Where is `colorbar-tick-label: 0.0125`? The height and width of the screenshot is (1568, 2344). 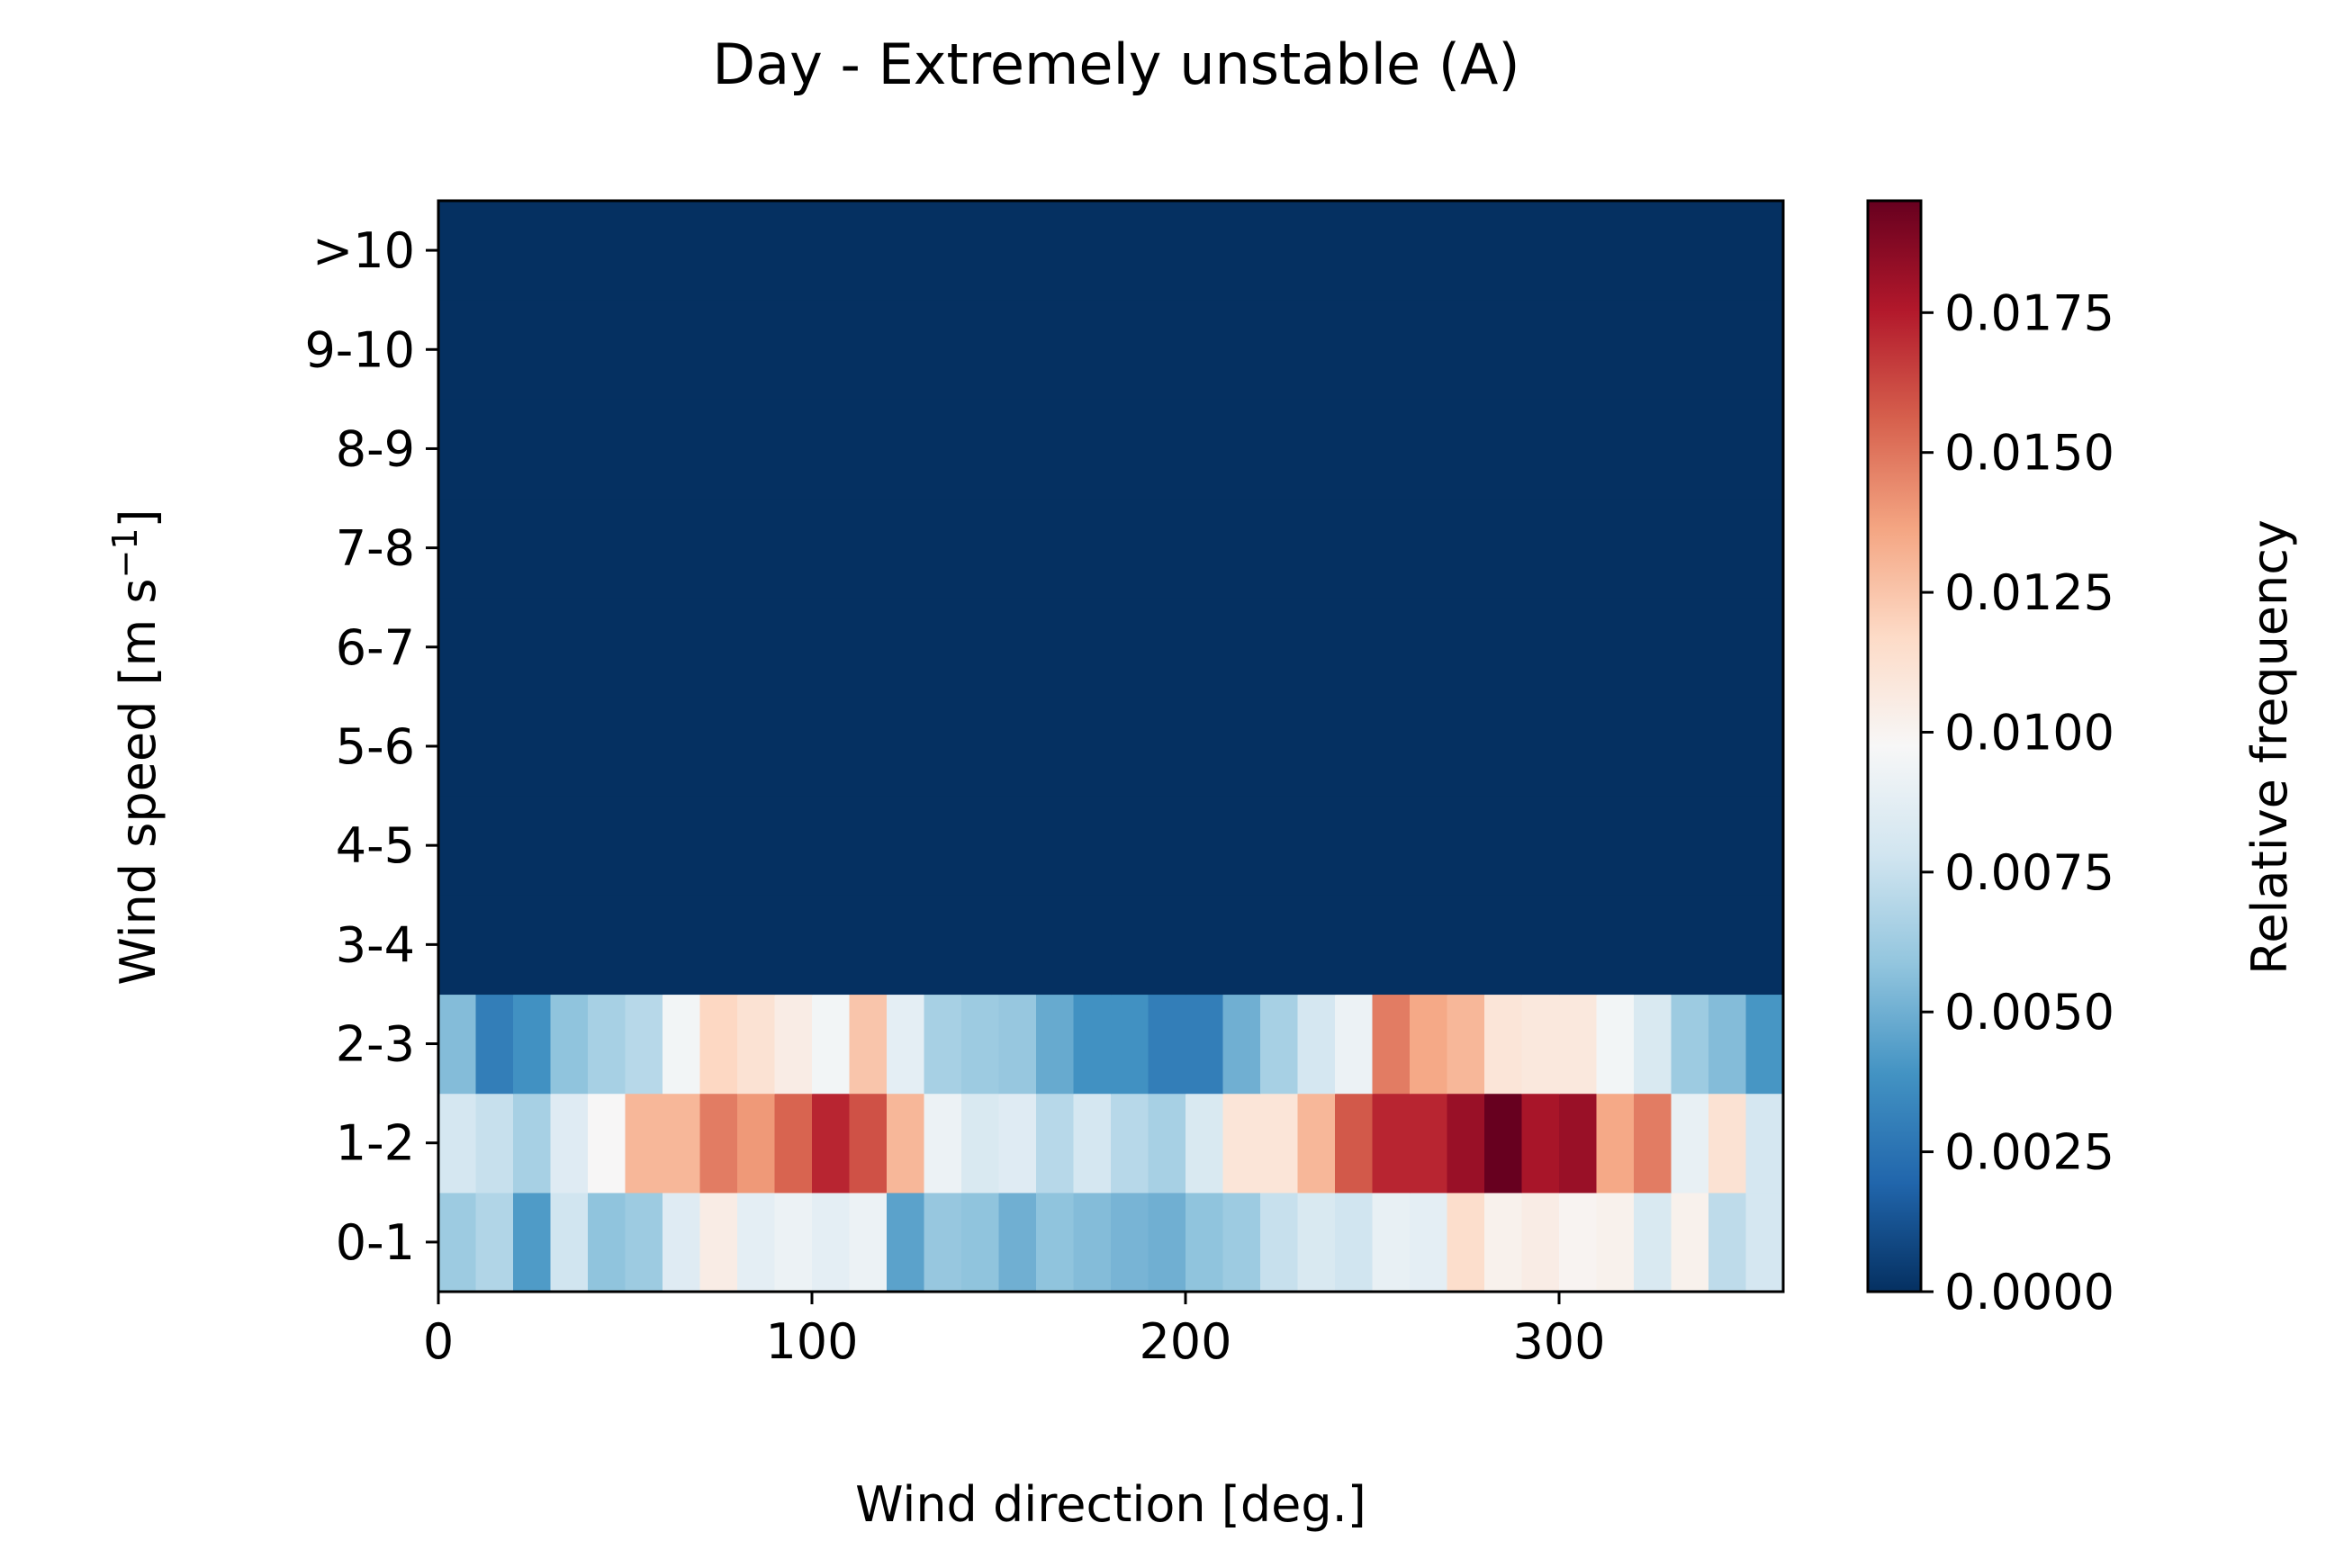 colorbar-tick-label: 0.0125 is located at coordinates (2029, 592).